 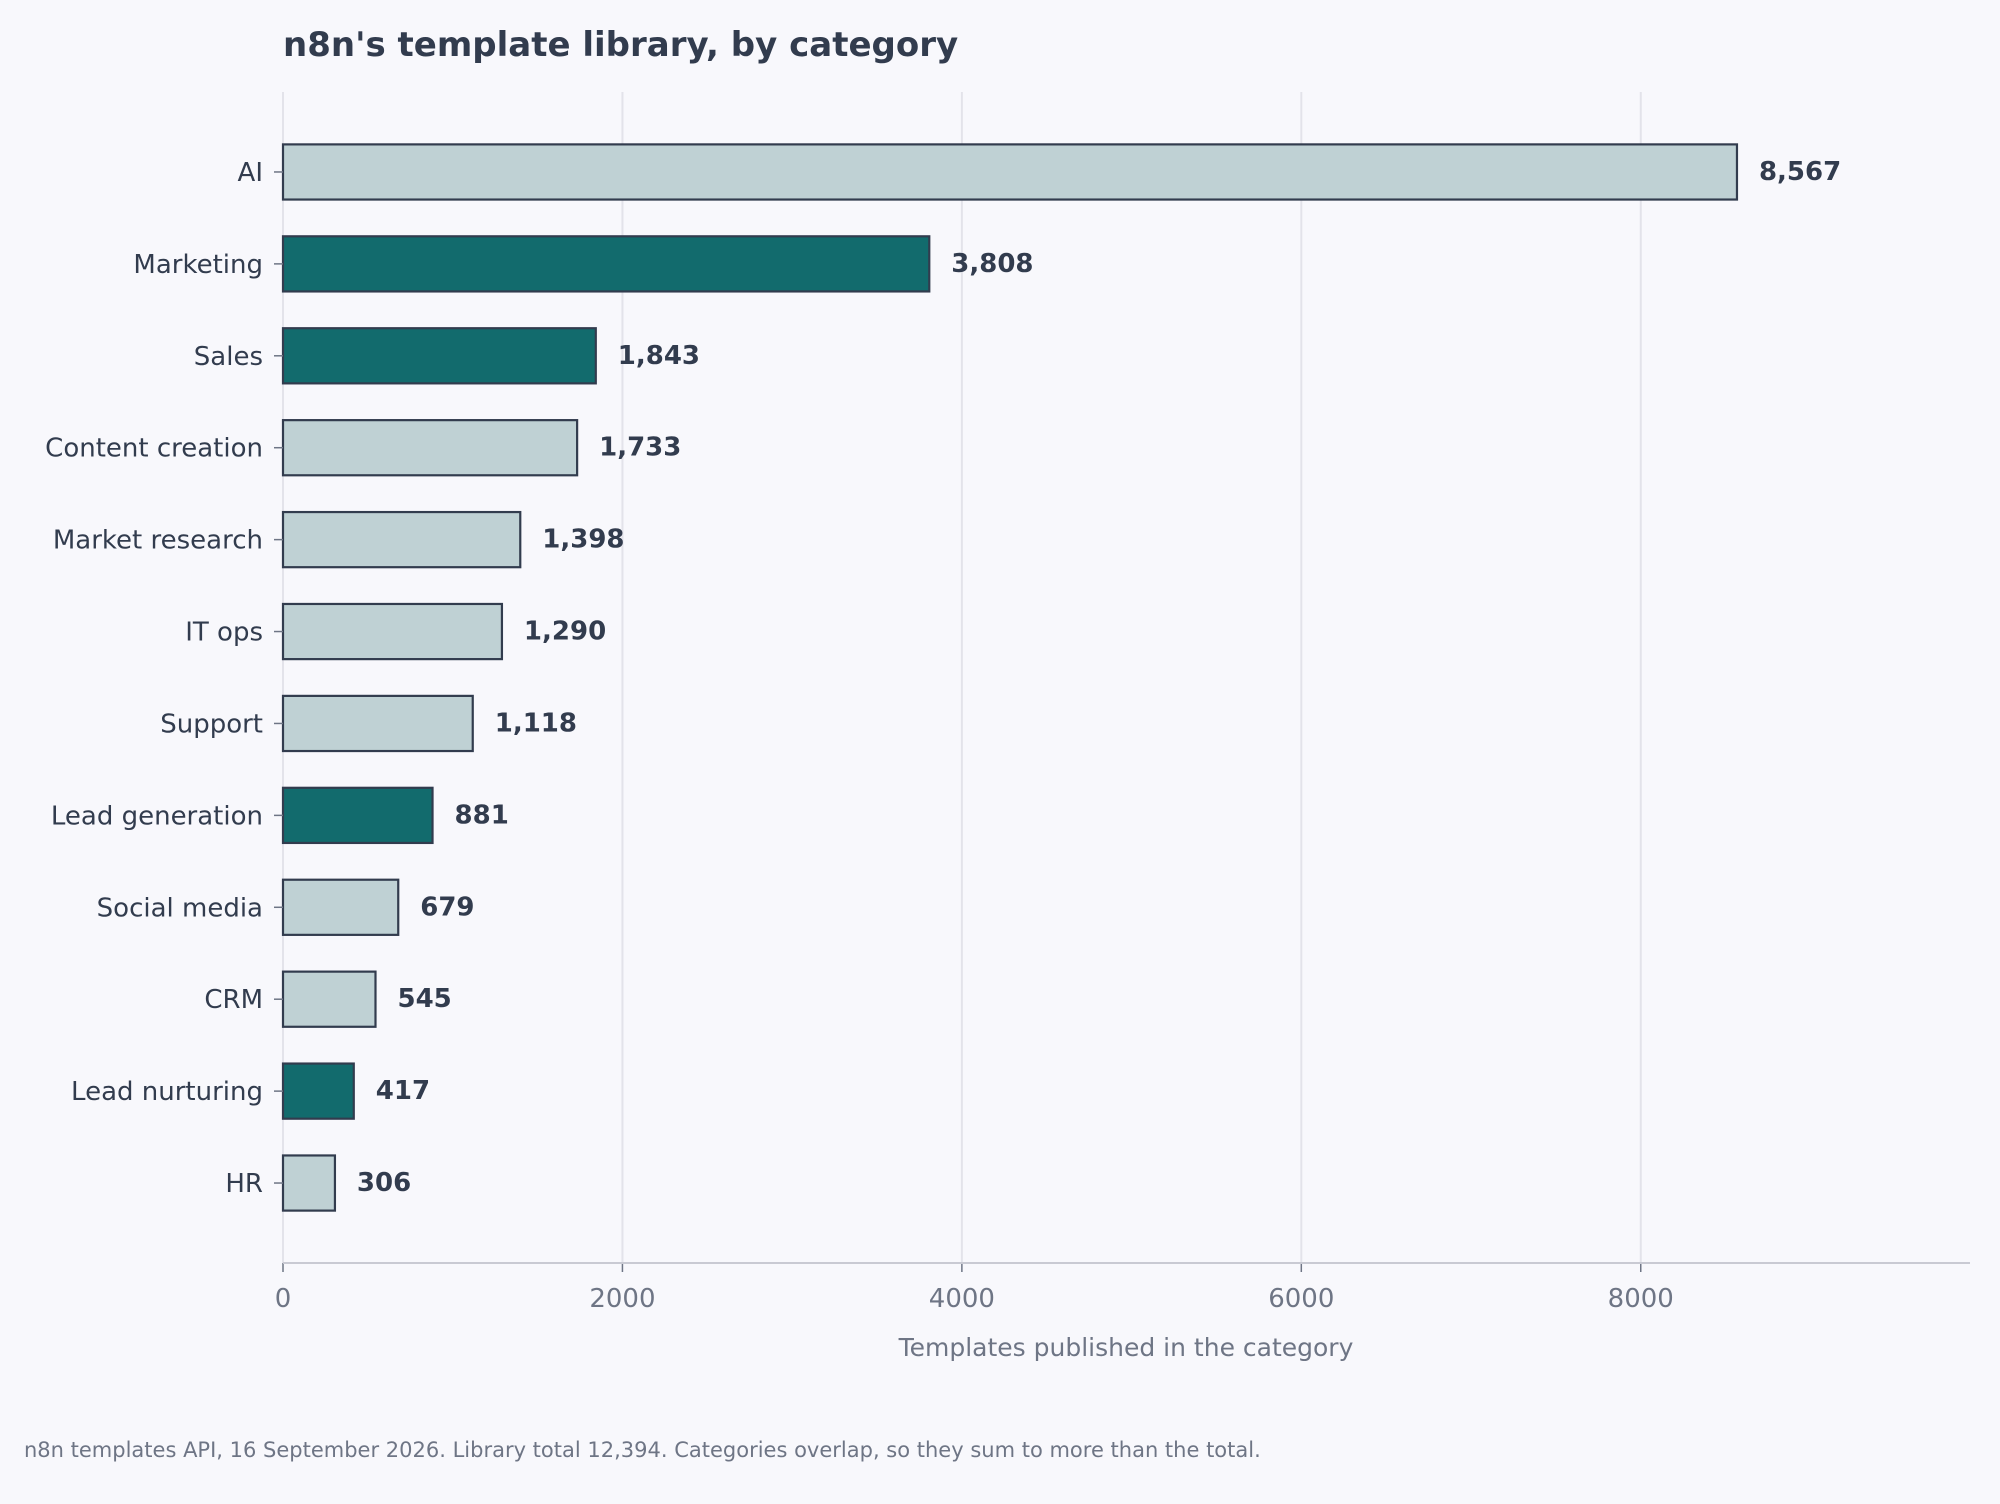 What do you see at coordinates (606, 264) in the screenshot?
I see `bar-marketing` at bounding box center [606, 264].